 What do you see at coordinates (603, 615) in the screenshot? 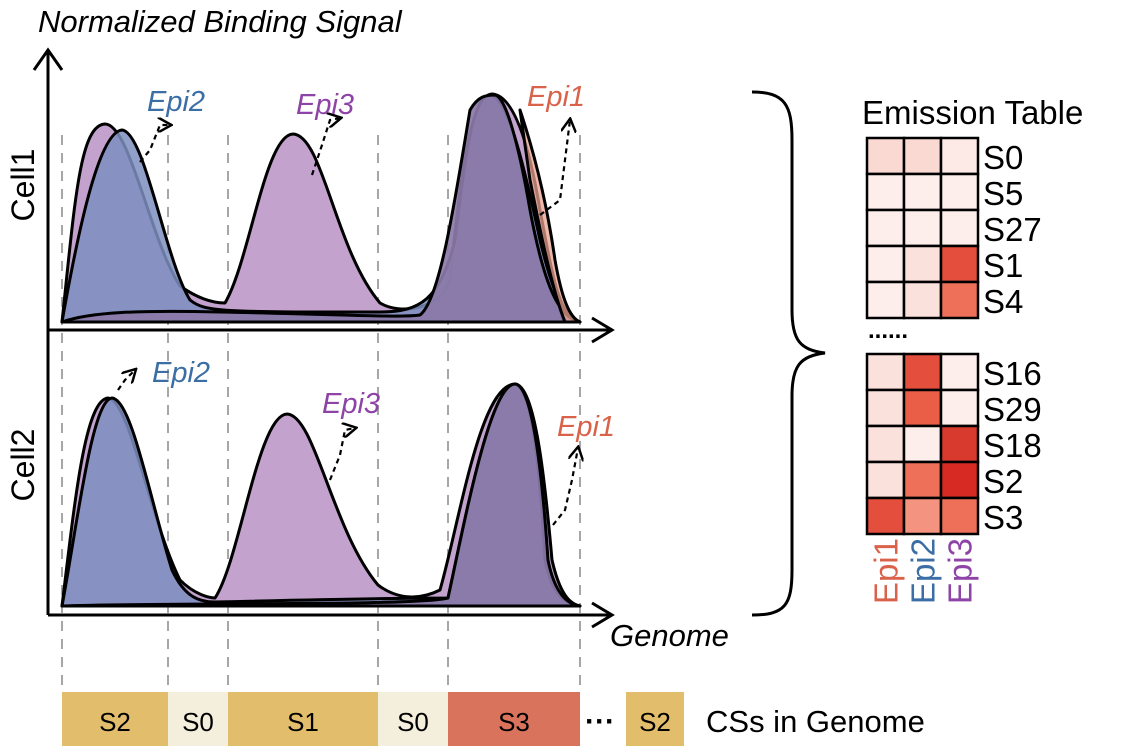
I see `cell2-x-arrowhead` at bounding box center [603, 615].